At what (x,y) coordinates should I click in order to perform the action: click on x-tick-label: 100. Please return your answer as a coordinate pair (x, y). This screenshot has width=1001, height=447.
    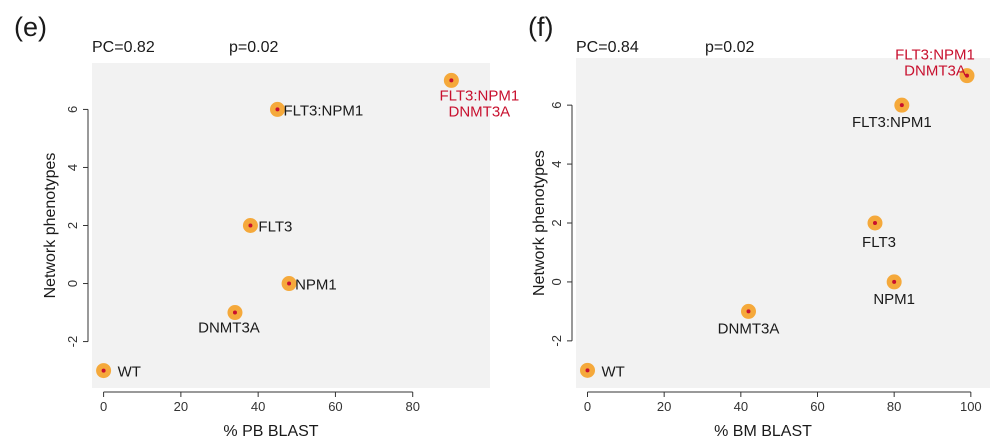
    Looking at the image, I should click on (971, 406).